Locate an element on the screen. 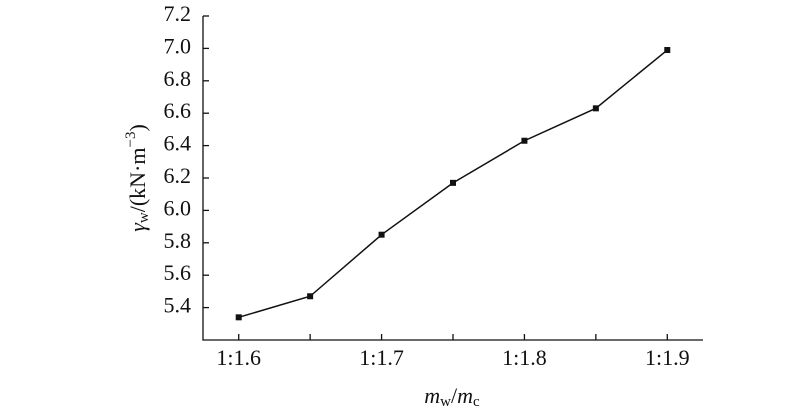 The height and width of the screenshot is (419, 800). x-tick-label: 1:1.7 is located at coordinates (381, 357).